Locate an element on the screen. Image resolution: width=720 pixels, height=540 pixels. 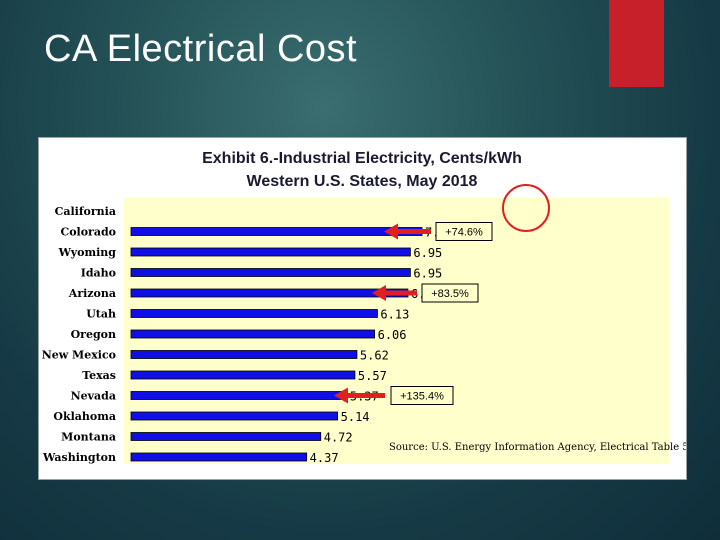
data-label: 4.37 is located at coordinates (324, 458).